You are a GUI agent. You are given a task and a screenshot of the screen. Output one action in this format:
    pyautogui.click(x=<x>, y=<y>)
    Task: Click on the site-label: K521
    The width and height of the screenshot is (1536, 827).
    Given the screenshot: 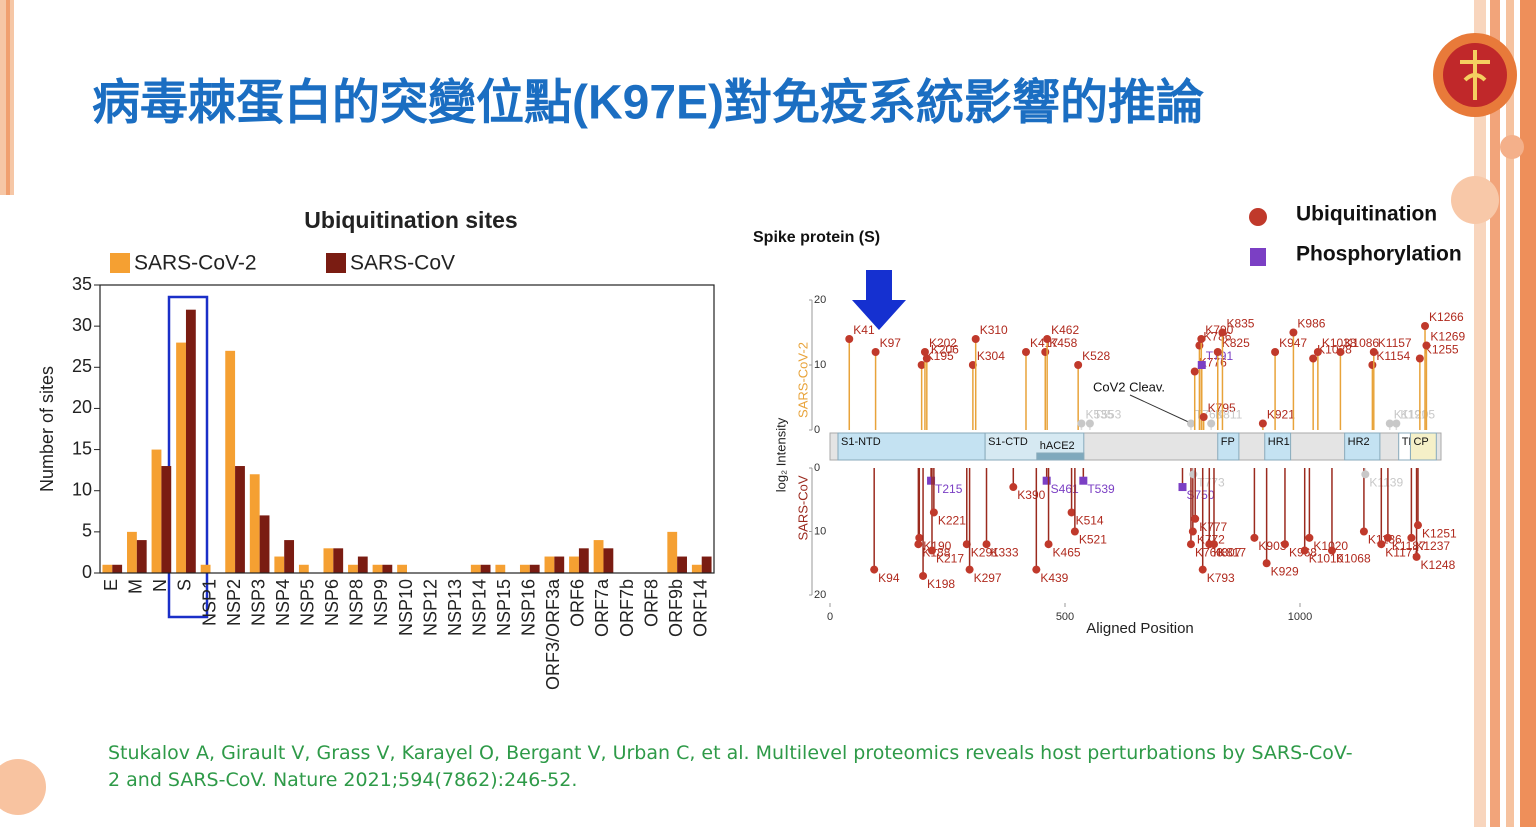 What is the action you would take?
    pyautogui.click(x=1093, y=540)
    